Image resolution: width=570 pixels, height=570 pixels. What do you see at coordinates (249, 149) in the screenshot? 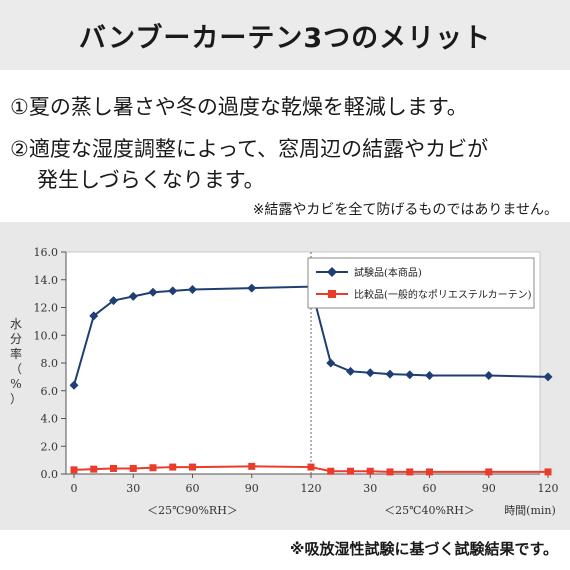
I see `benefit-2-line1: ②適度な湿度調整によって、窓周辺の結露やカビが` at bounding box center [249, 149].